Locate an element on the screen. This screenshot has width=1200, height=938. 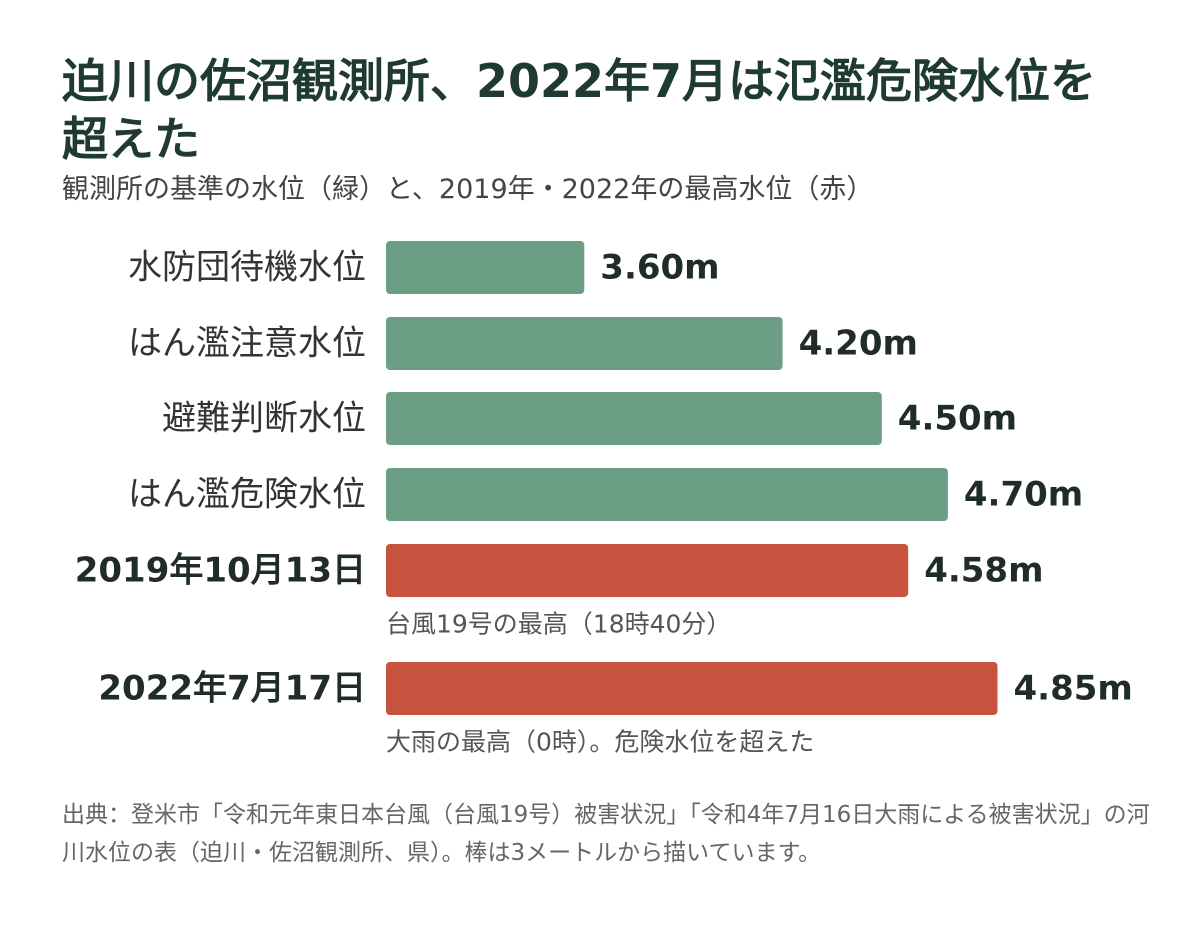
category-label-0: 水防団待機水位 is located at coordinates (247, 268).